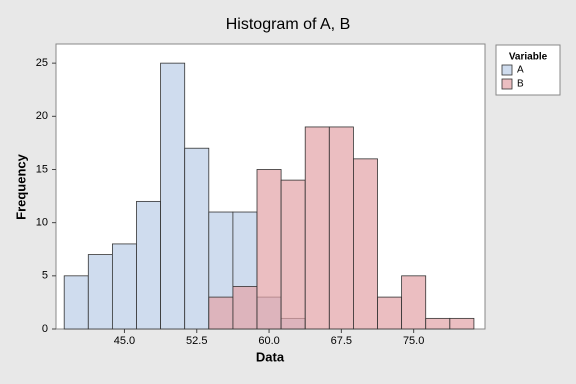 The width and height of the screenshot is (576, 384). I want to click on chart-title: Histogram of A, B, so click(288, 24).